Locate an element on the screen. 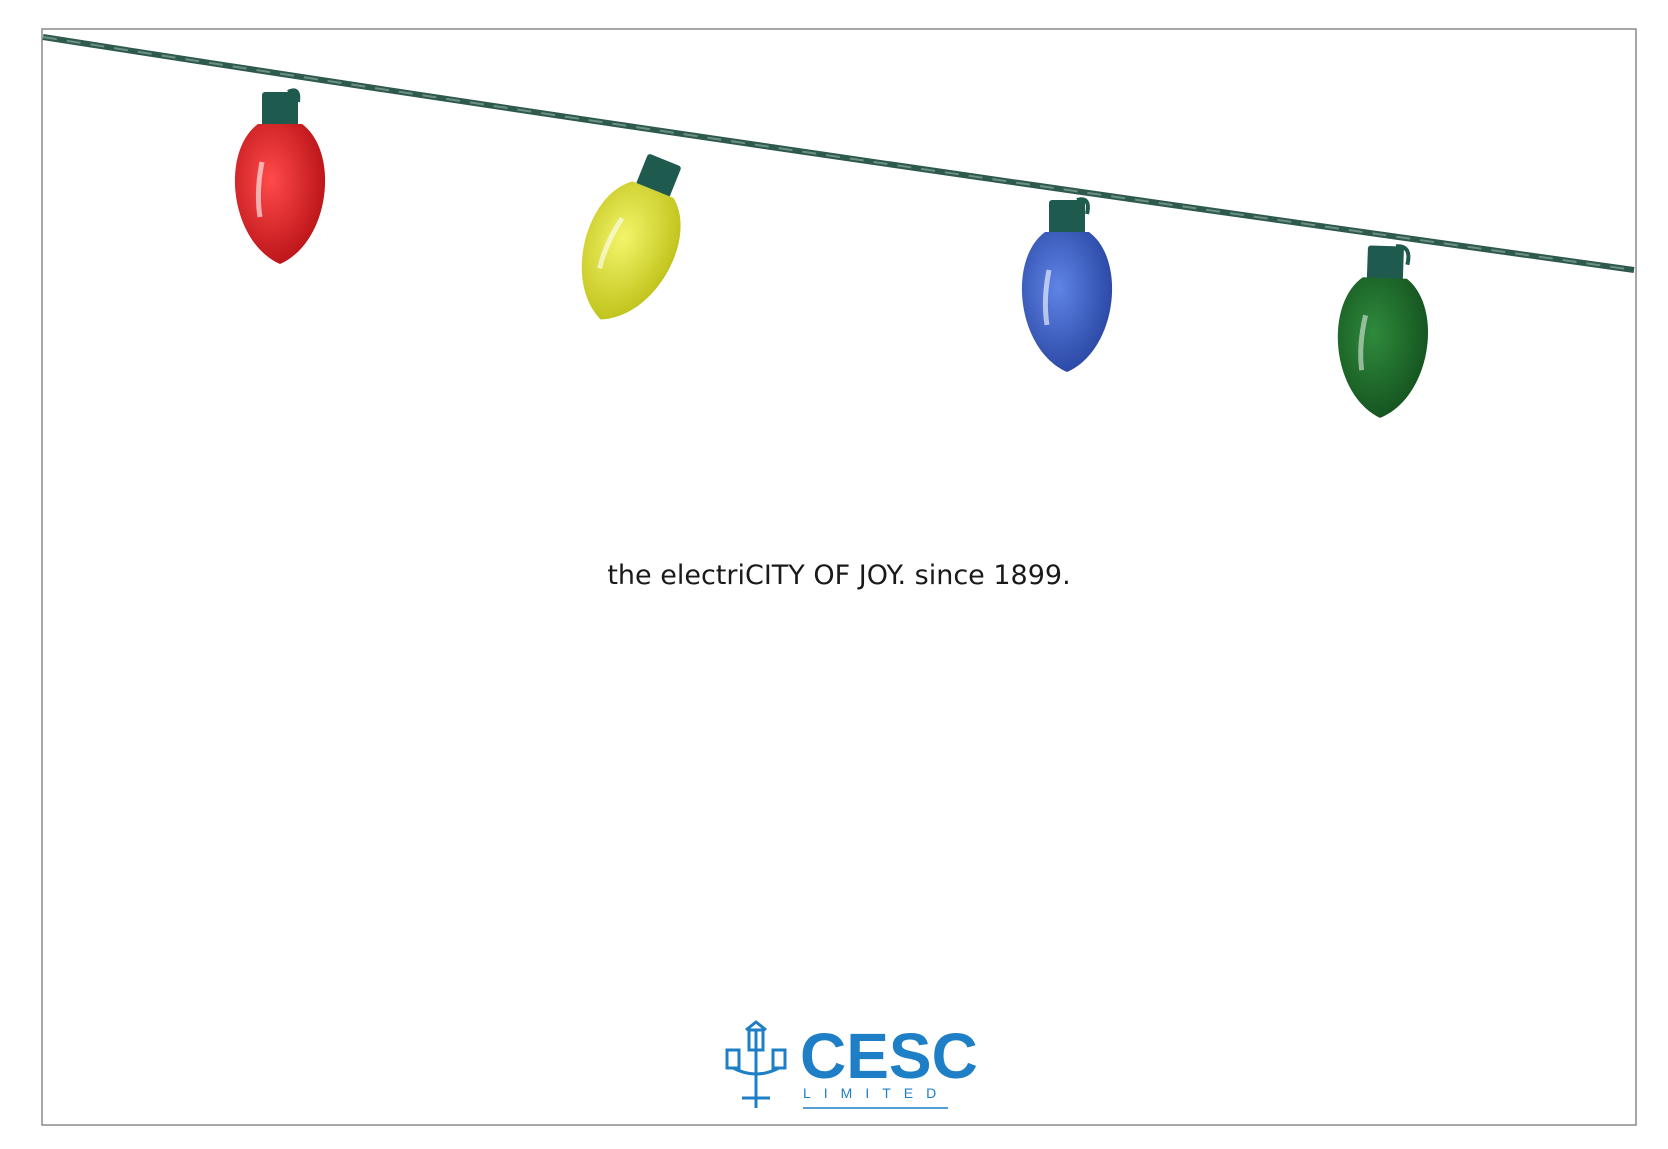 Image resolution: width=1668 pixels, height=1149 pixels. bulb-red is located at coordinates (280, 176).